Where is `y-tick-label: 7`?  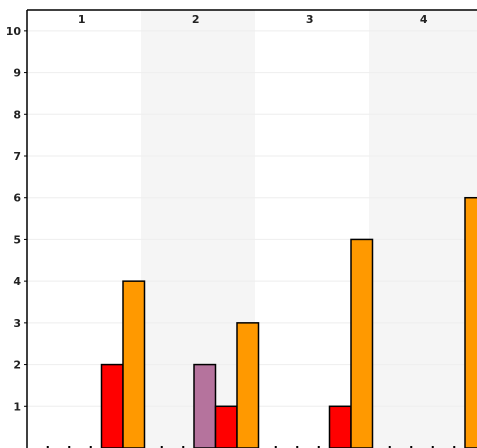
y-tick-label: 7 is located at coordinates (17, 156).